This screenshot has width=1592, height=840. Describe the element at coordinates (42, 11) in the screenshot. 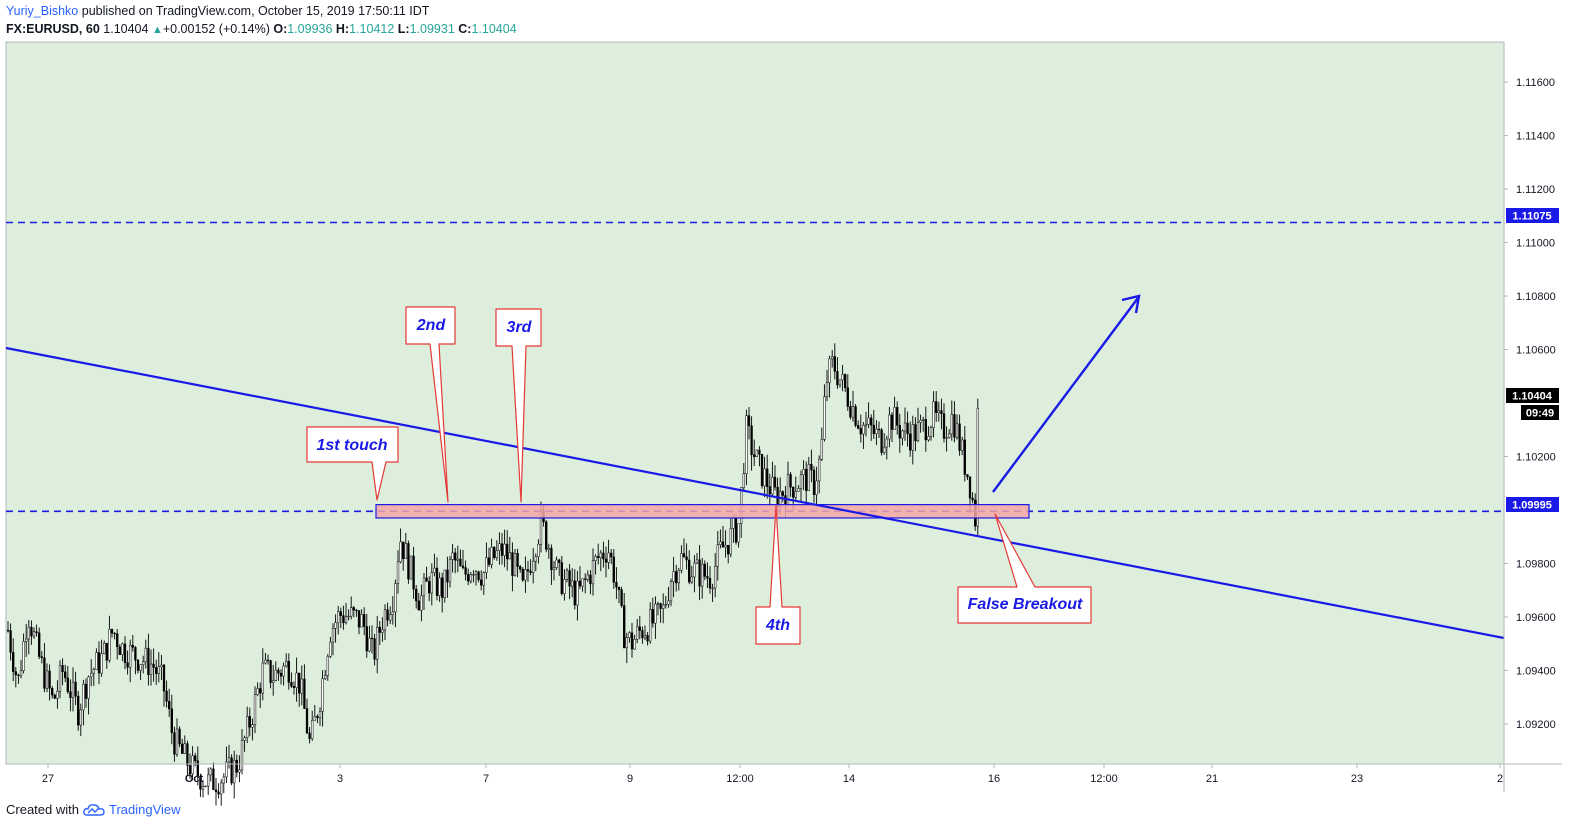

I see `author-link: Yuriy_Bishko` at that location.